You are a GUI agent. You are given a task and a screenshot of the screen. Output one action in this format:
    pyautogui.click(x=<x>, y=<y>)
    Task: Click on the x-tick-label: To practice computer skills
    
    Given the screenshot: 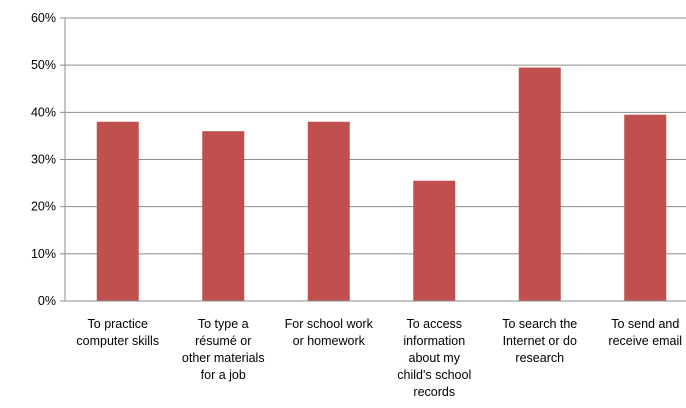 What is the action you would take?
    pyautogui.click(x=117, y=332)
    